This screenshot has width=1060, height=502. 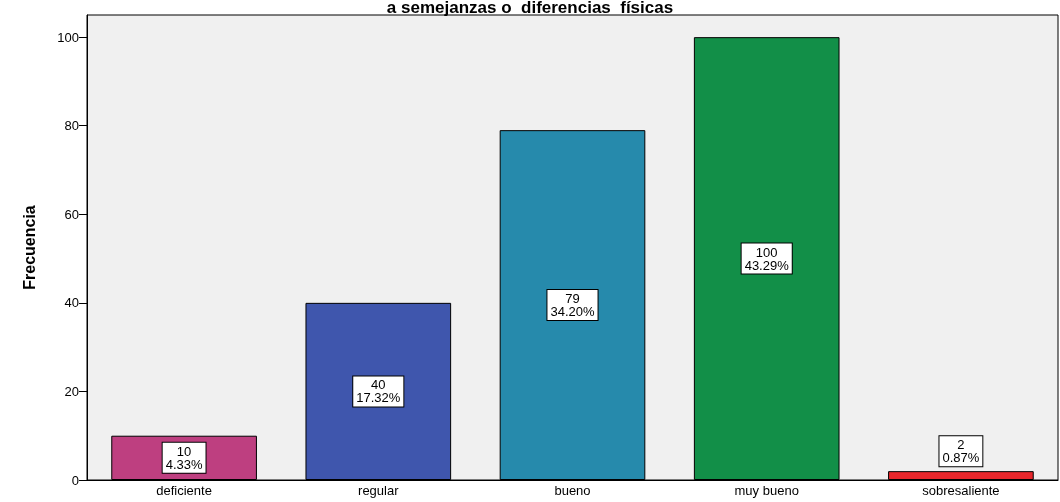 I want to click on y-tick-label: 100, so click(x=68, y=37).